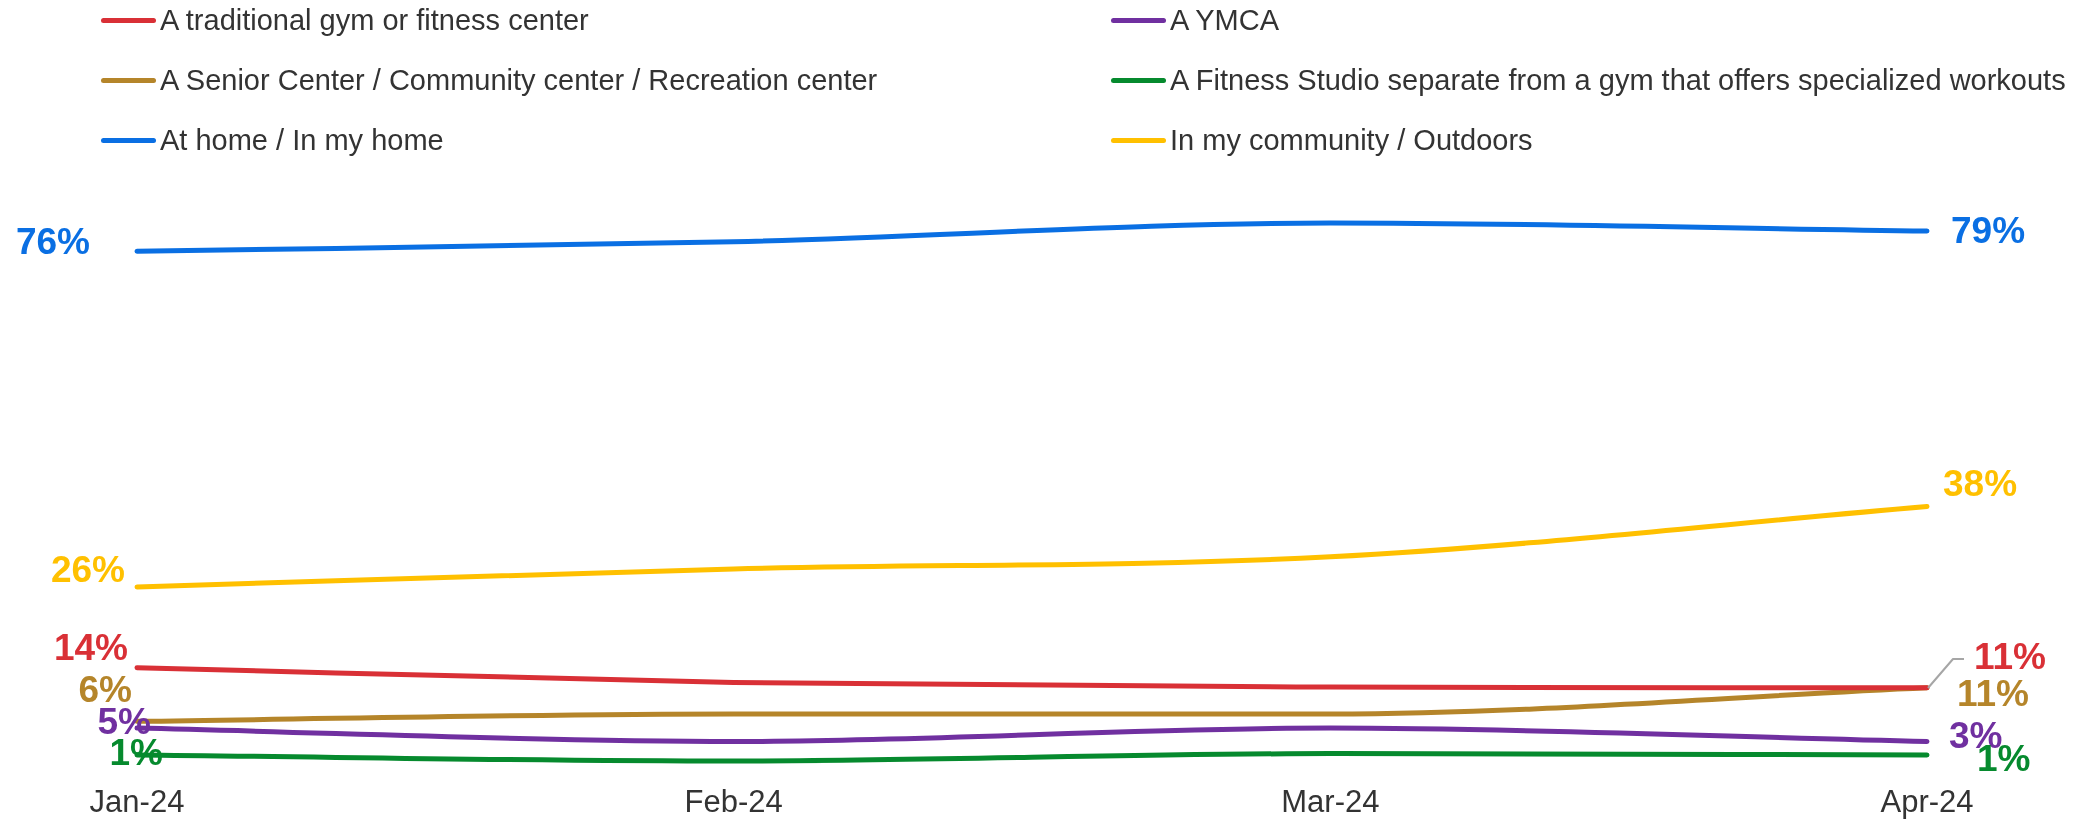 This screenshot has height=819, width=2090. I want to click on x-tick-label: Feb-24, so click(733, 801).